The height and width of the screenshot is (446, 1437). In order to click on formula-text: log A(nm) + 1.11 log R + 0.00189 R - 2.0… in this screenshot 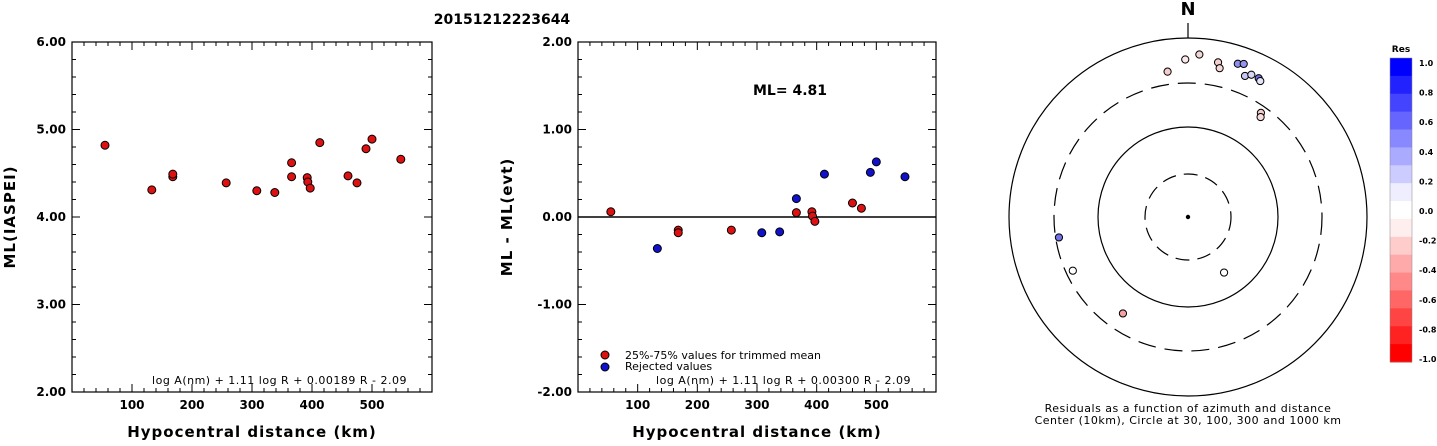, I will do `click(279, 380)`.